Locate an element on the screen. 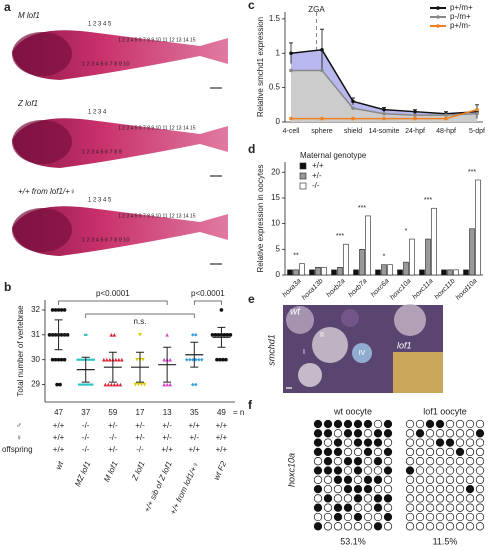  bracket is located at coordinates (140, 315).